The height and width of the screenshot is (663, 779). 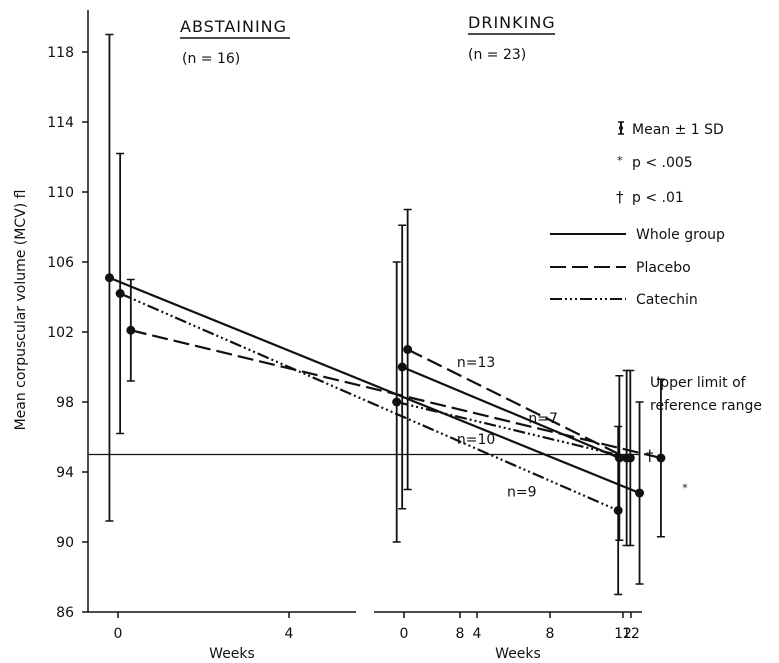 I want to click on drinking-subtitle: (n = 23), so click(x=497, y=55).